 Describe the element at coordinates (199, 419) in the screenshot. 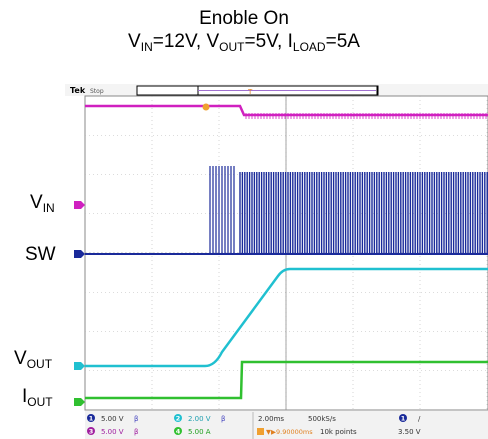

I see `readout-ch2-scale: 2.00 V` at that location.